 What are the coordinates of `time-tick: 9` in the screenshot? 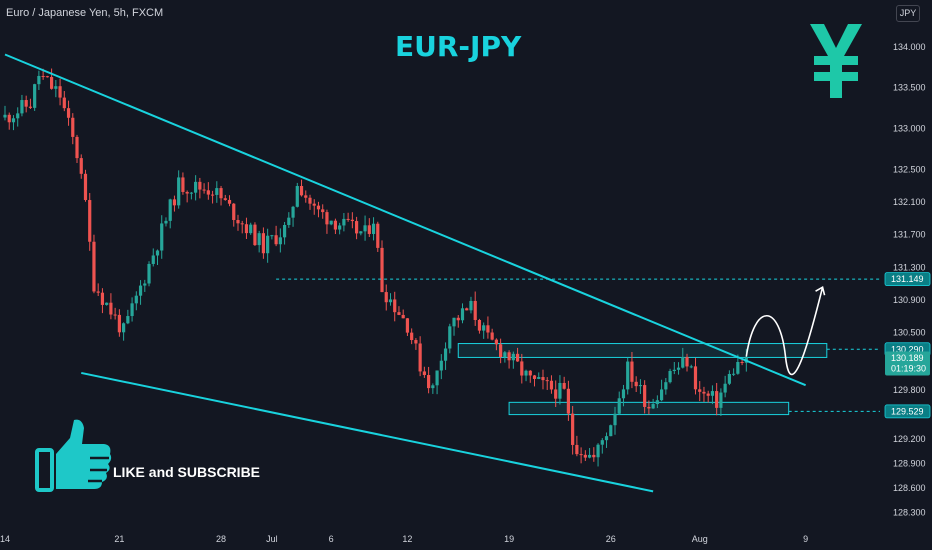 It's located at (805, 539).